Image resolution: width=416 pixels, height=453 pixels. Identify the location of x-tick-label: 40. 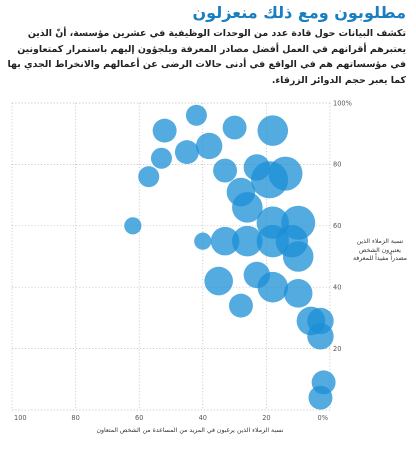
(203, 418).